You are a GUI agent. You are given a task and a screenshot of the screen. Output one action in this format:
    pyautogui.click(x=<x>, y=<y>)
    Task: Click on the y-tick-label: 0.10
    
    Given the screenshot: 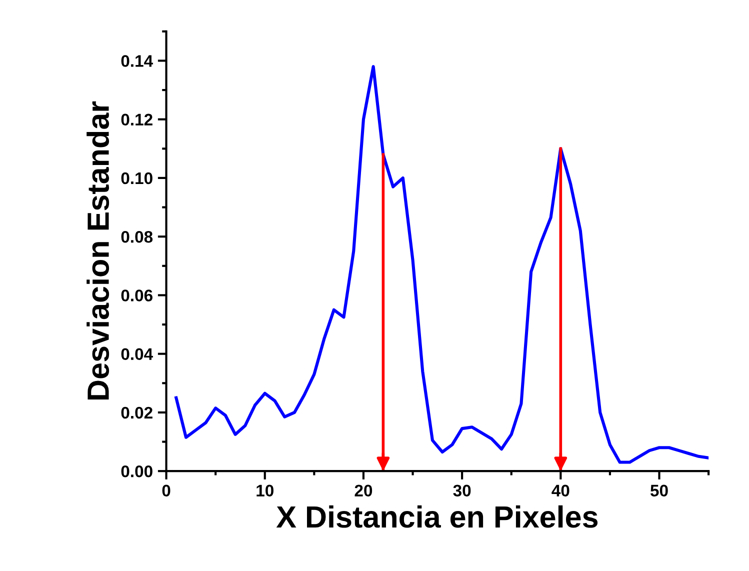 What is the action you would take?
    pyautogui.click(x=136, y=178)
    